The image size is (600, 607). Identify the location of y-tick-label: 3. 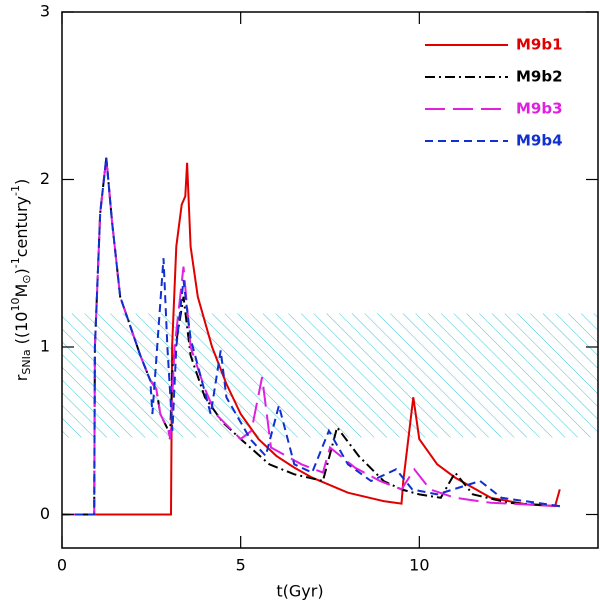
(45, 11).